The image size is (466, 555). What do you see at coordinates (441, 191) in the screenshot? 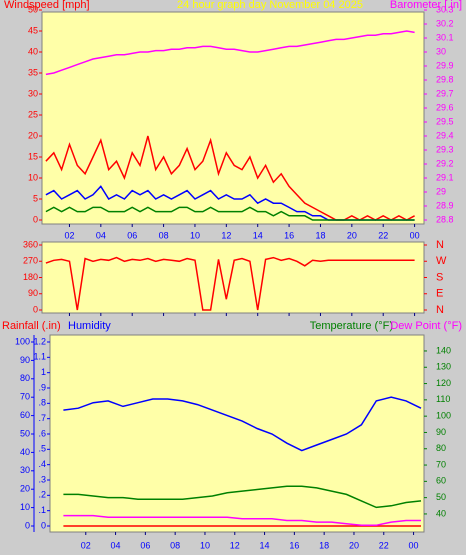
I see `y2-tick-label: 29` at bounding box center [441, 191].